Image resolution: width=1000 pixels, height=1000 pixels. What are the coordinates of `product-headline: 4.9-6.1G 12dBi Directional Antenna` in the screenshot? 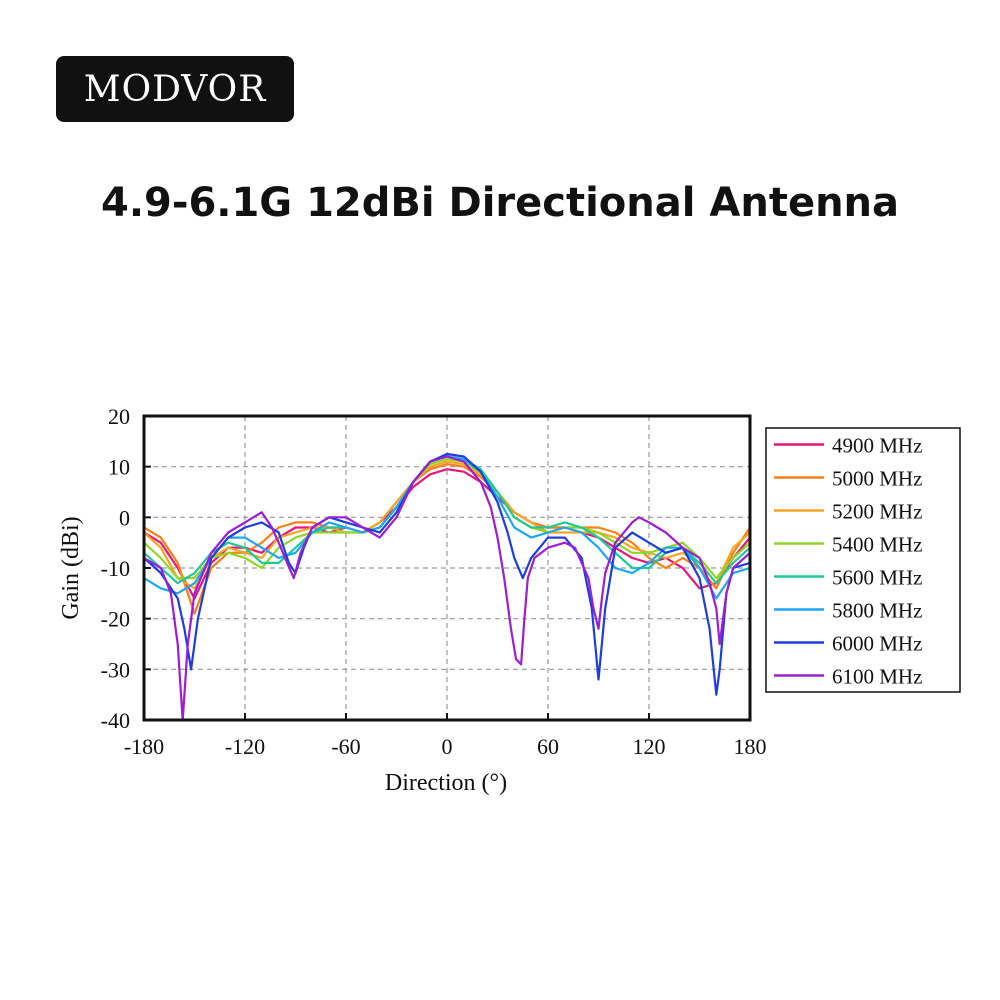 It's located at (500, 203).